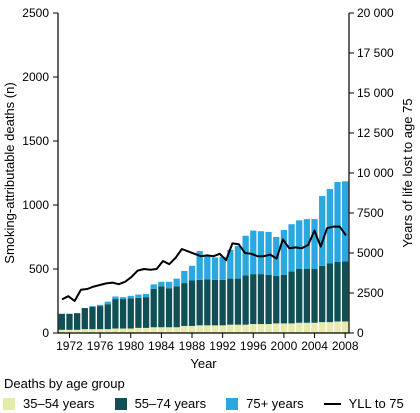  What do you see at coordinates (370, 253) in the screenshot?
I see `y2-tick-label-2: 5000` at bounding box center [370, 253].